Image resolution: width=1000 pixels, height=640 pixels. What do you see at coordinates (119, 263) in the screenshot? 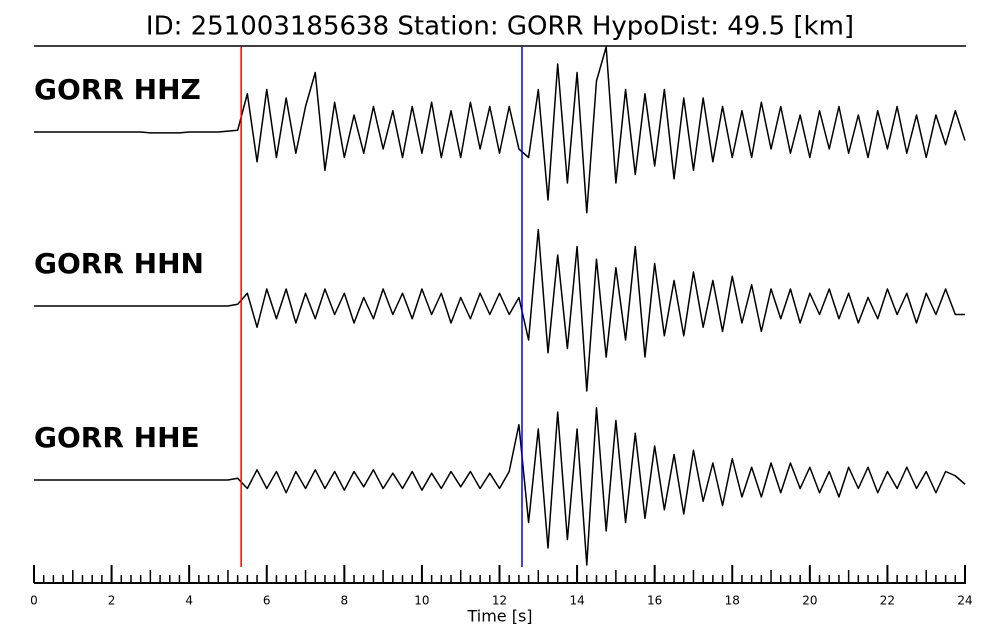
I see `trace-label: GORR HHN` at bounding box center [119, 263].